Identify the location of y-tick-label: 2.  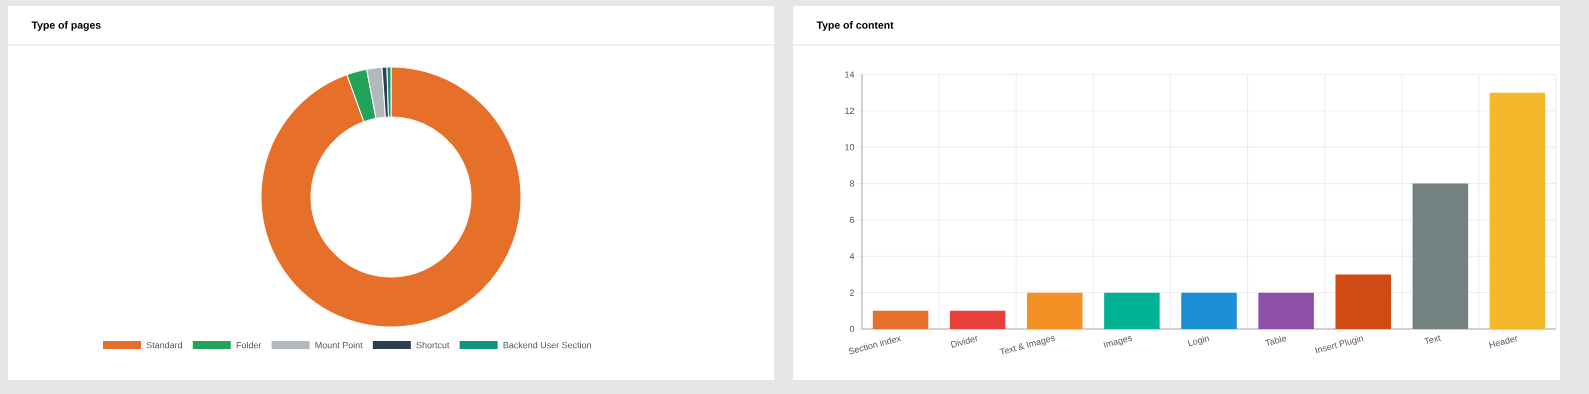
(852, 292).